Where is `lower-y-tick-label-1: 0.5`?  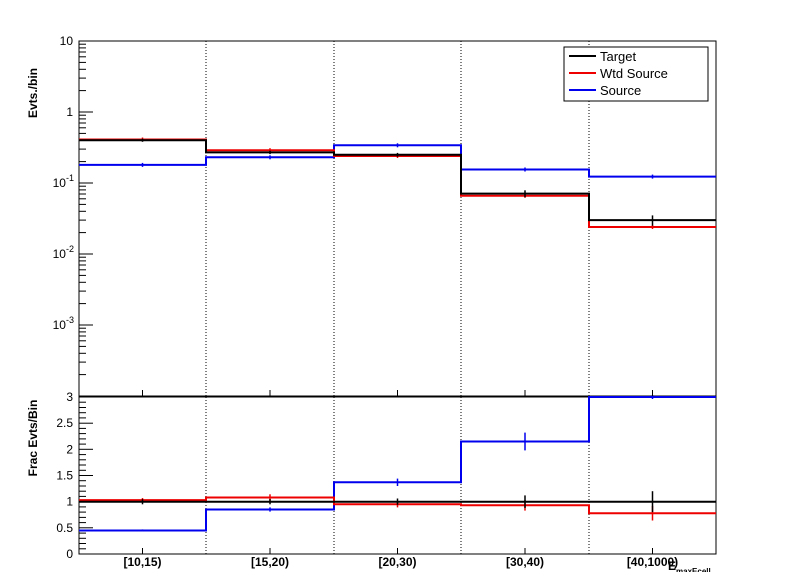 lower-y-tick-label-1: 0.5 is located at coordinates (64, 528).